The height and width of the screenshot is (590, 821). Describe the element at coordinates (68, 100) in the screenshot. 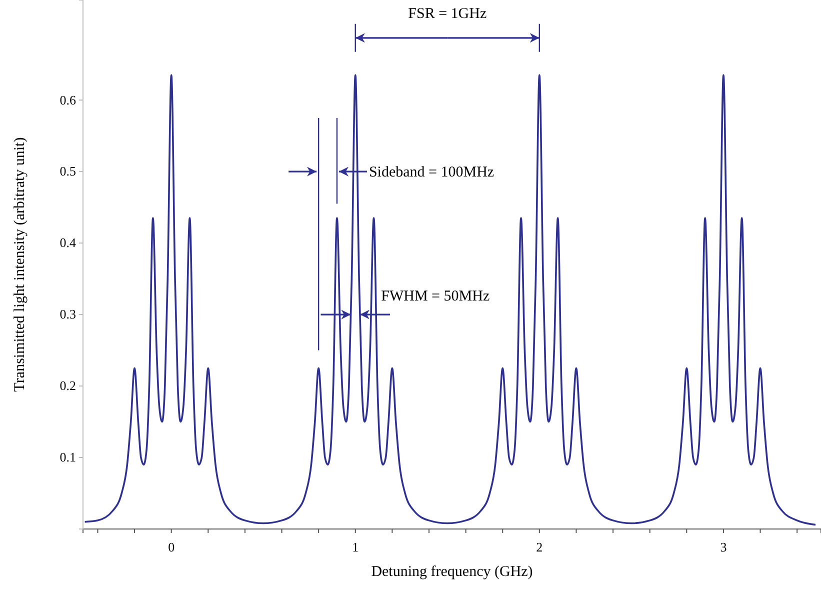

I see `y-tick-label: 0.6` at that location.